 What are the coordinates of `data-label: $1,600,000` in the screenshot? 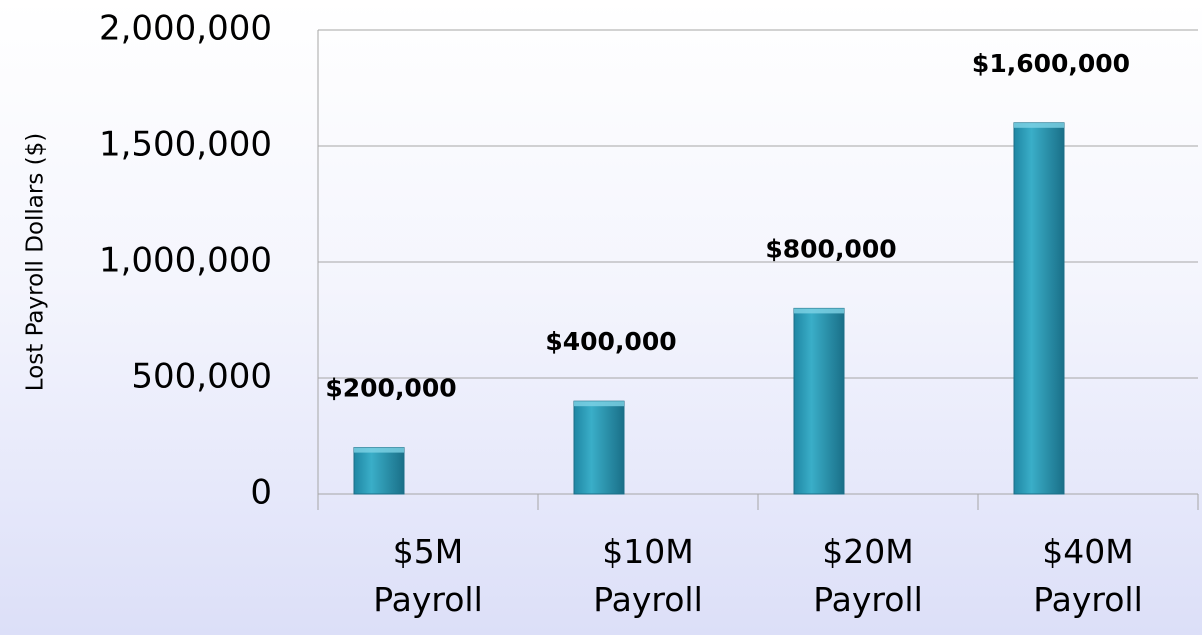 It's located at (1051, 63).